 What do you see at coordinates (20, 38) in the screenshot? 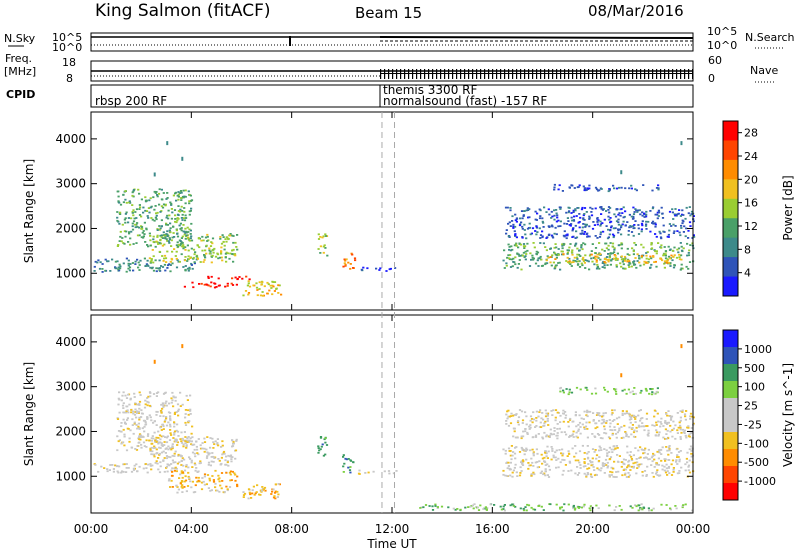
I see `nsky-label: N.Sky` at bounding box center [20, 38].